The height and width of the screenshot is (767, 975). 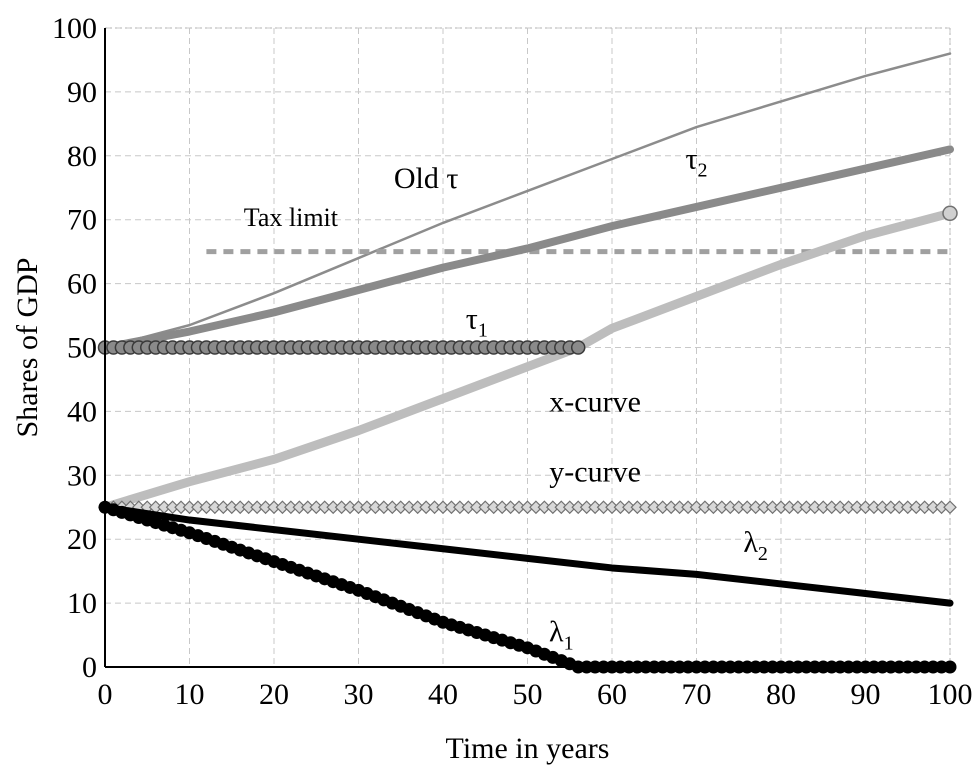 I want to click on y-tick-label: 30, so click(x=82, y=475).